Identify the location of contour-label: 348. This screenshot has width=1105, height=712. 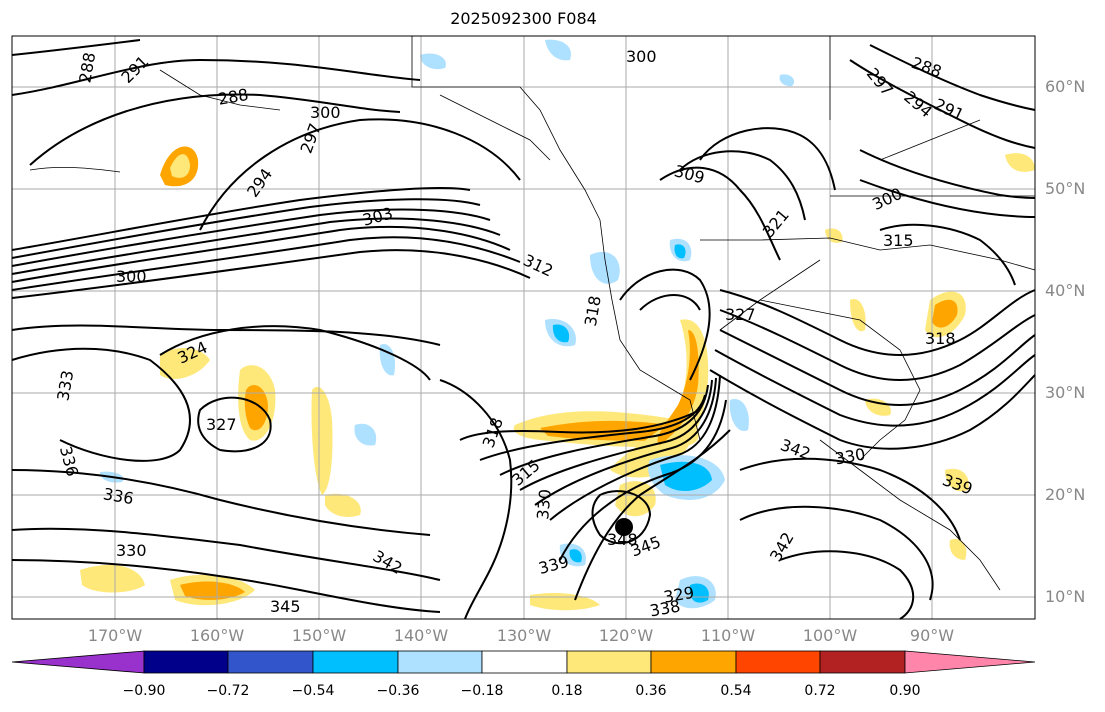
(622, 539).